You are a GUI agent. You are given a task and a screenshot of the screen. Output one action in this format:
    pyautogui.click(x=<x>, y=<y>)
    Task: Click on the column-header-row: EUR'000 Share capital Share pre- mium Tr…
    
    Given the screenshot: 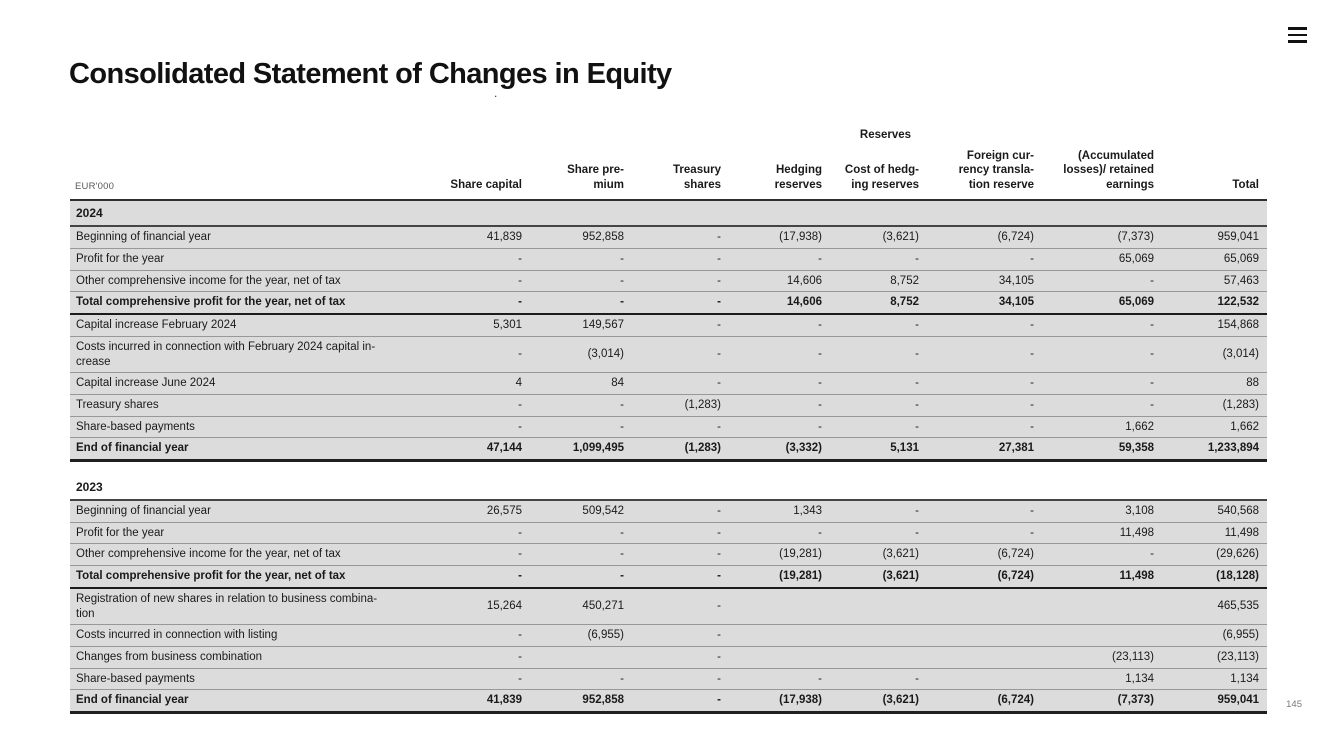 What is the action you would take?
    pyautogui.click(x=669, y=173)
    